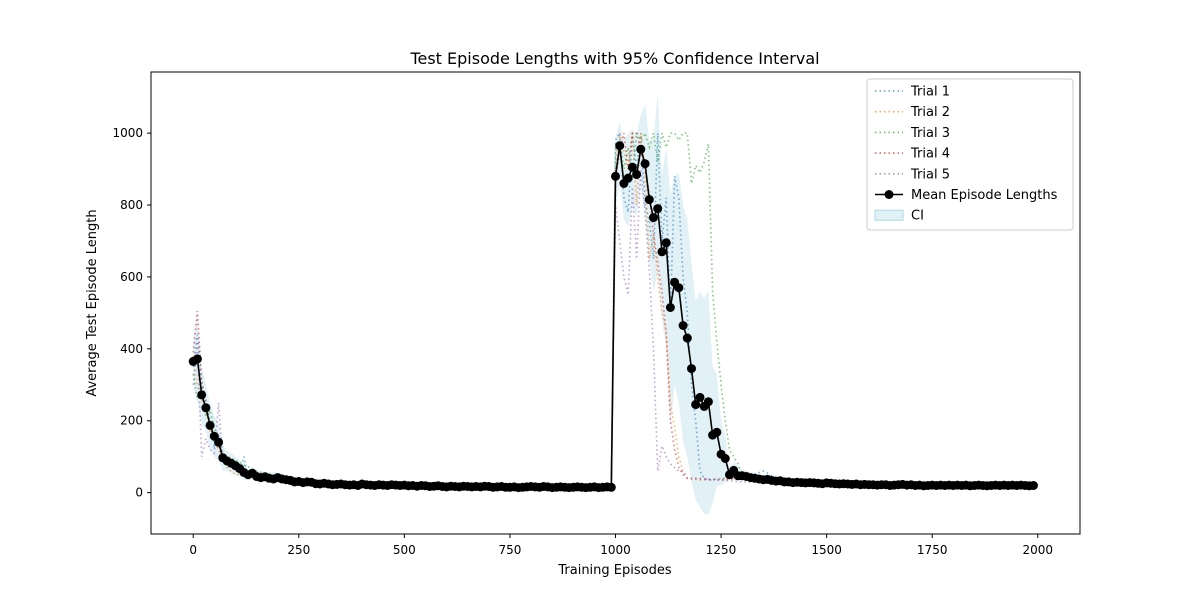  I want to click on legend-swatch, so click(889, 215).